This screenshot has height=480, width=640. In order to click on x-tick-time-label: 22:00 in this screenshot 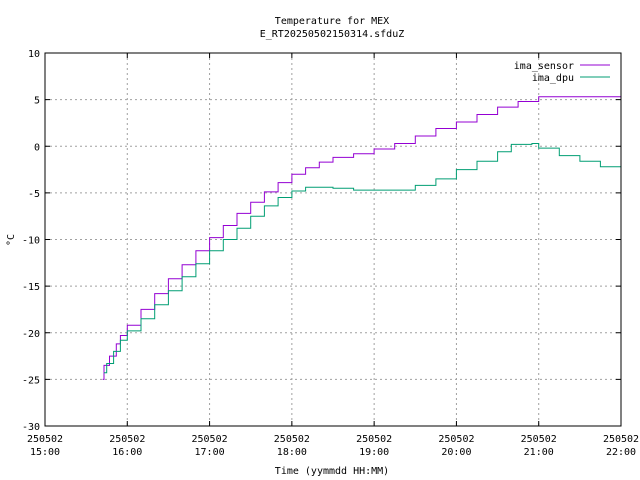, I will do `click(621, 452)`.